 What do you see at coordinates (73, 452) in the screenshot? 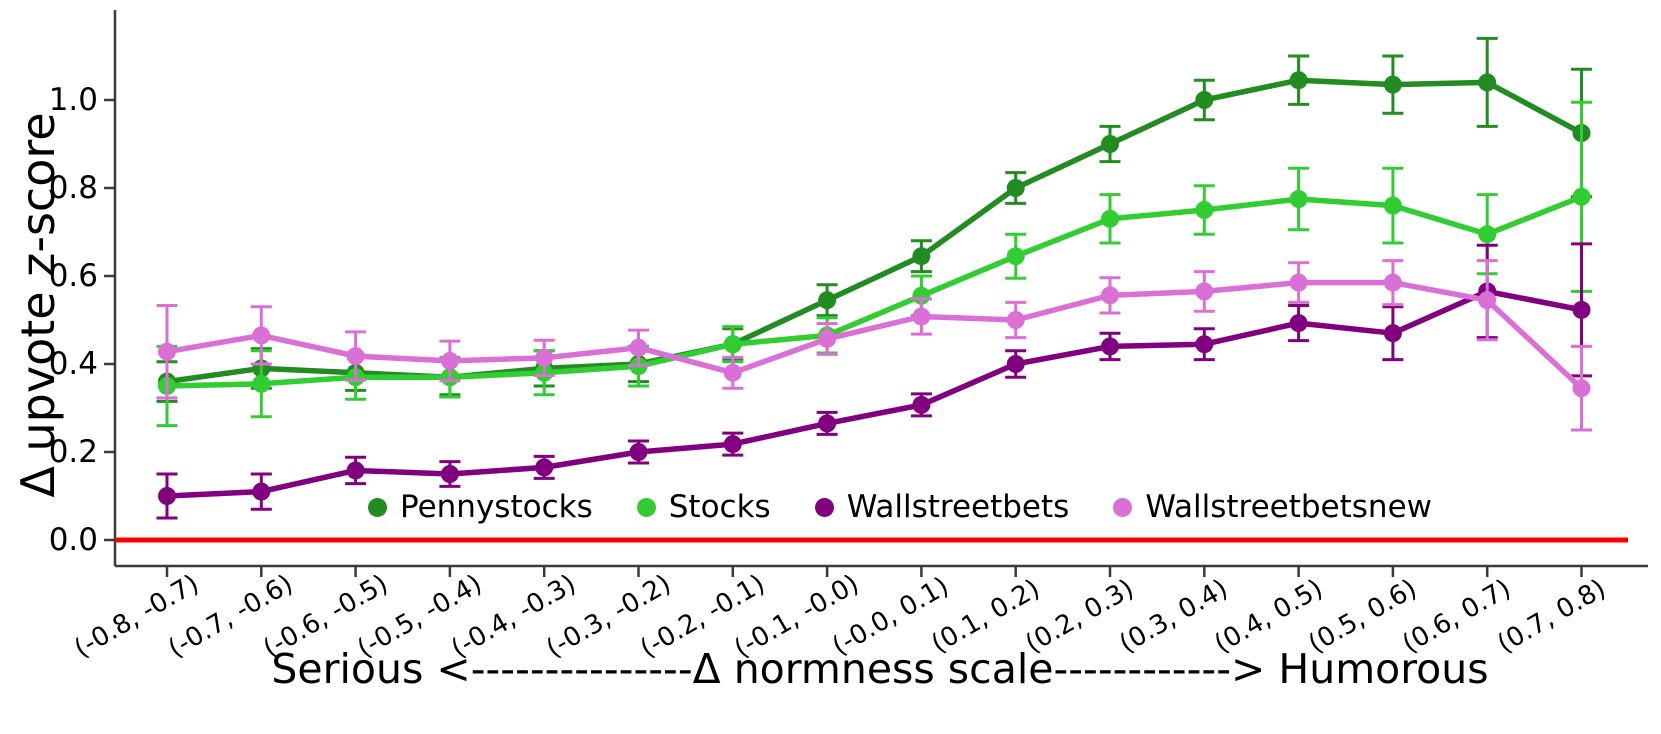
I see `y-tick-label: 0.2` at bounding box center [73, 452].